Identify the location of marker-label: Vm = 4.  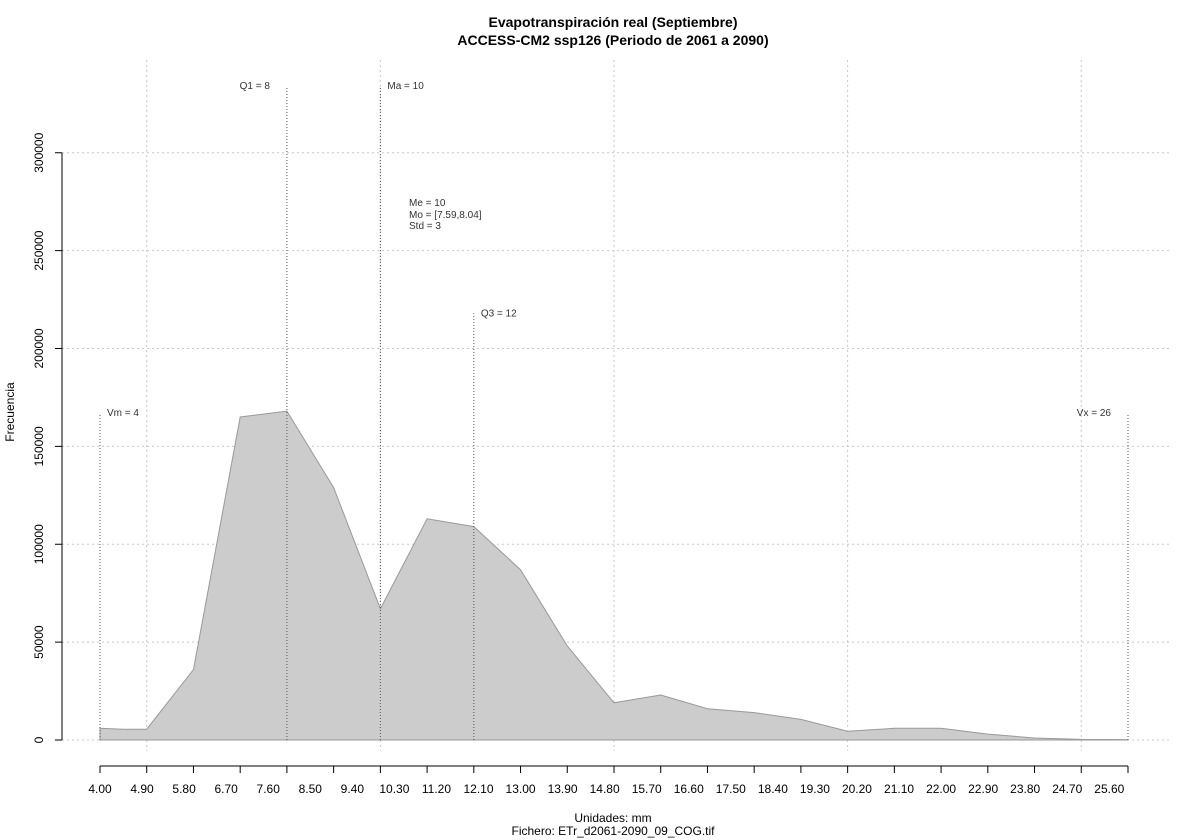
(123, 413).